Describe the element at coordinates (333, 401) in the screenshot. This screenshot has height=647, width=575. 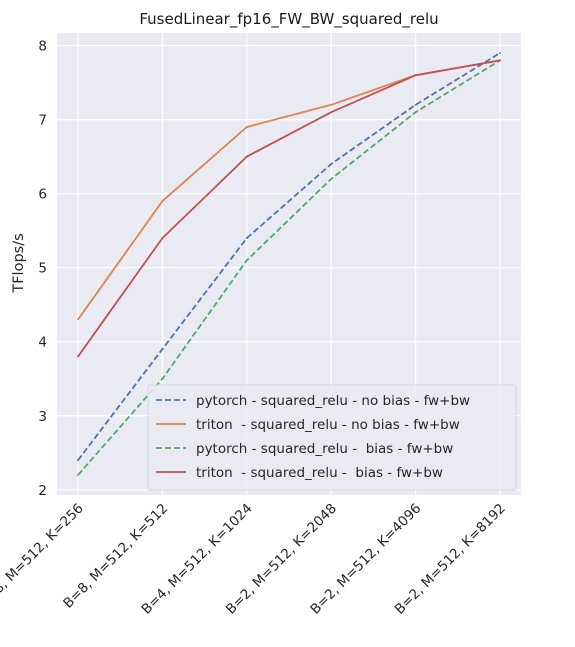
I see `legend-label: pytorch - squared_relu - no bias - fw+bw` at that location.